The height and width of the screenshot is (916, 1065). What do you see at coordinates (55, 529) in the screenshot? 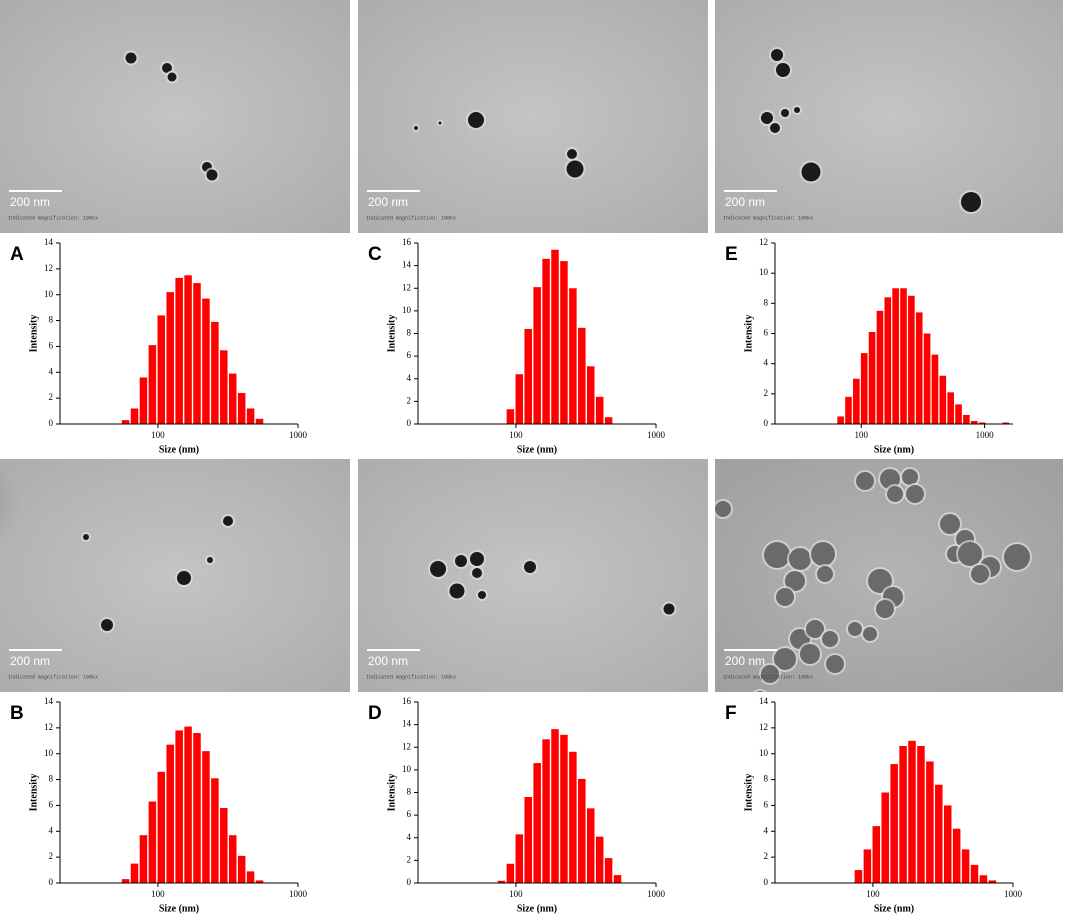
I see `smudge` at bounding box center [55, 529].